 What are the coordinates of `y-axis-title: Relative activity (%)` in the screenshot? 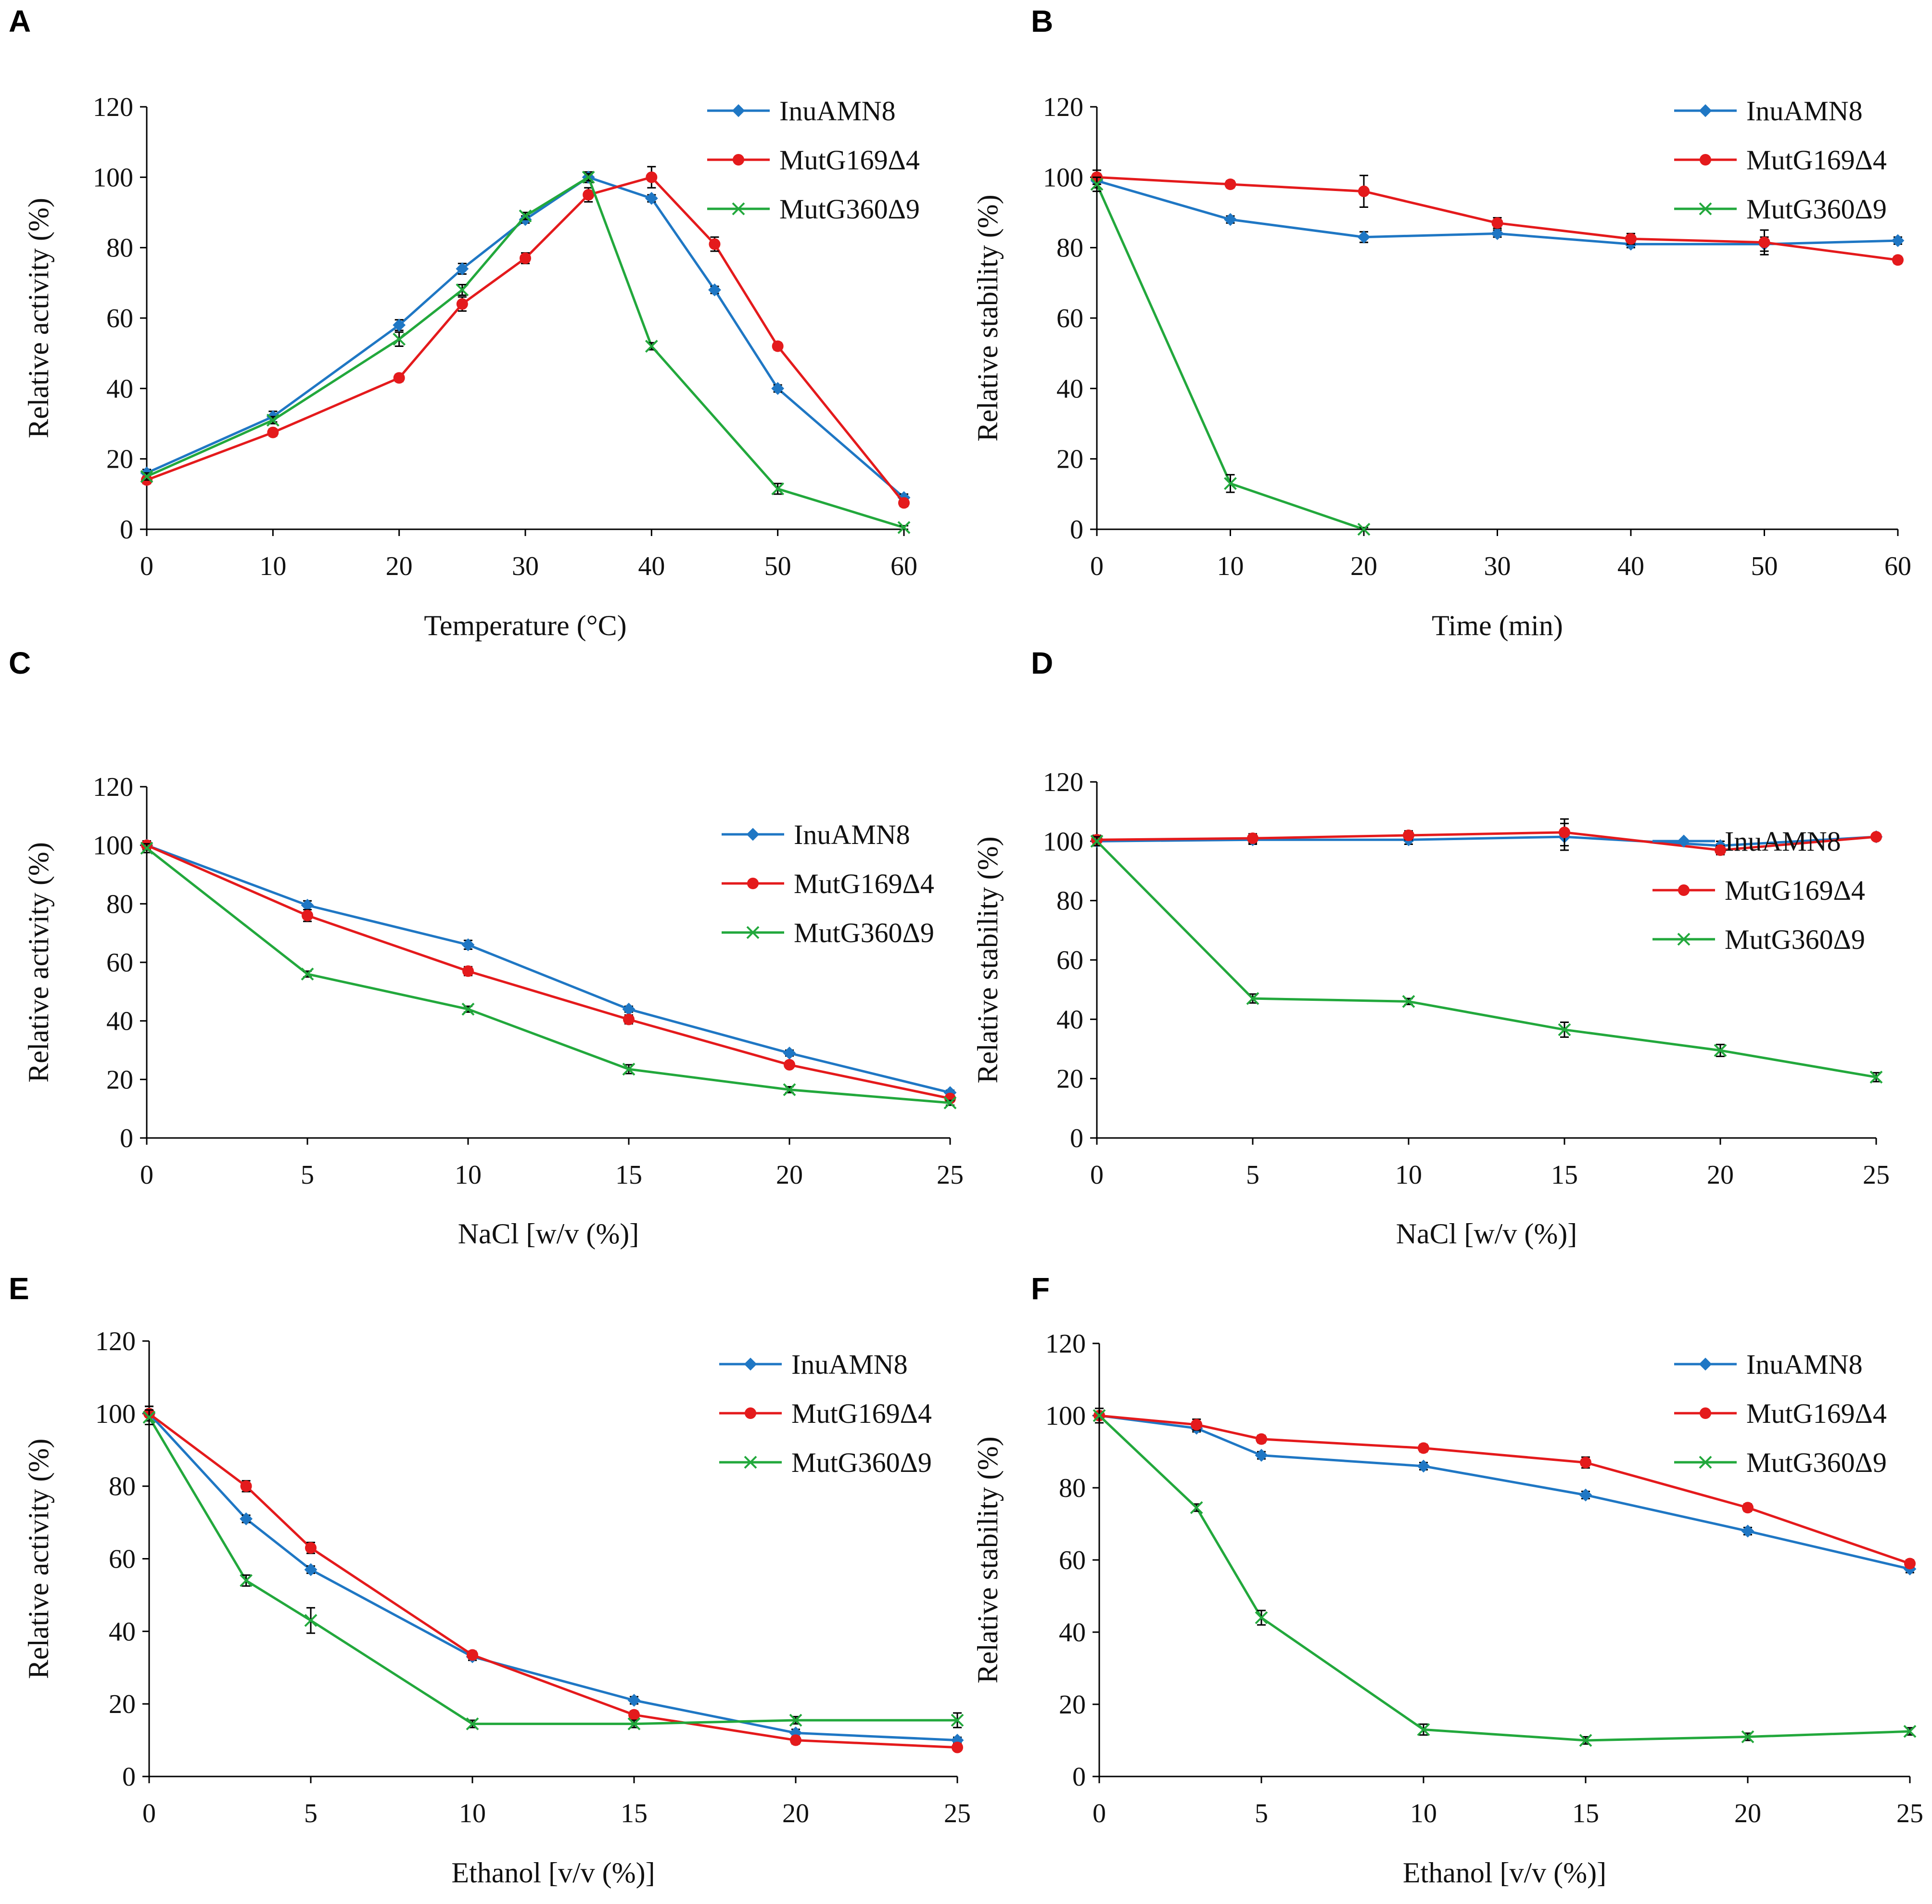 It's located at (38, 962).